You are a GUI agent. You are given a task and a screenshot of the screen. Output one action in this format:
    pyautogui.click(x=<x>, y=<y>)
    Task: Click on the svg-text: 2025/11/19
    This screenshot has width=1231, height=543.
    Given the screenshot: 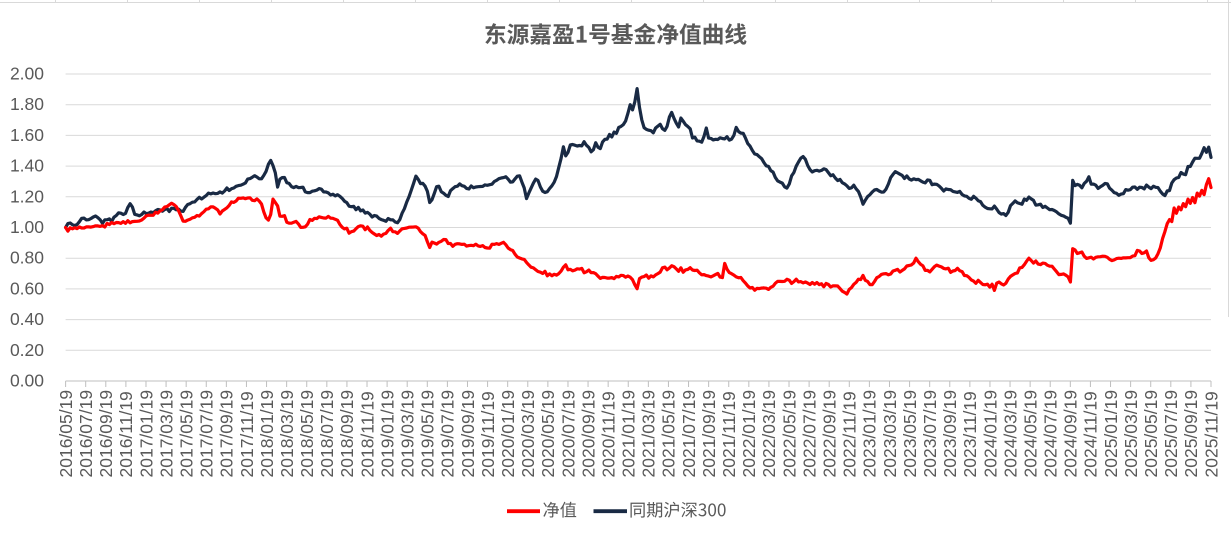 What is the action you would take?
    pyautogui.click(x=1211, y=434)
    